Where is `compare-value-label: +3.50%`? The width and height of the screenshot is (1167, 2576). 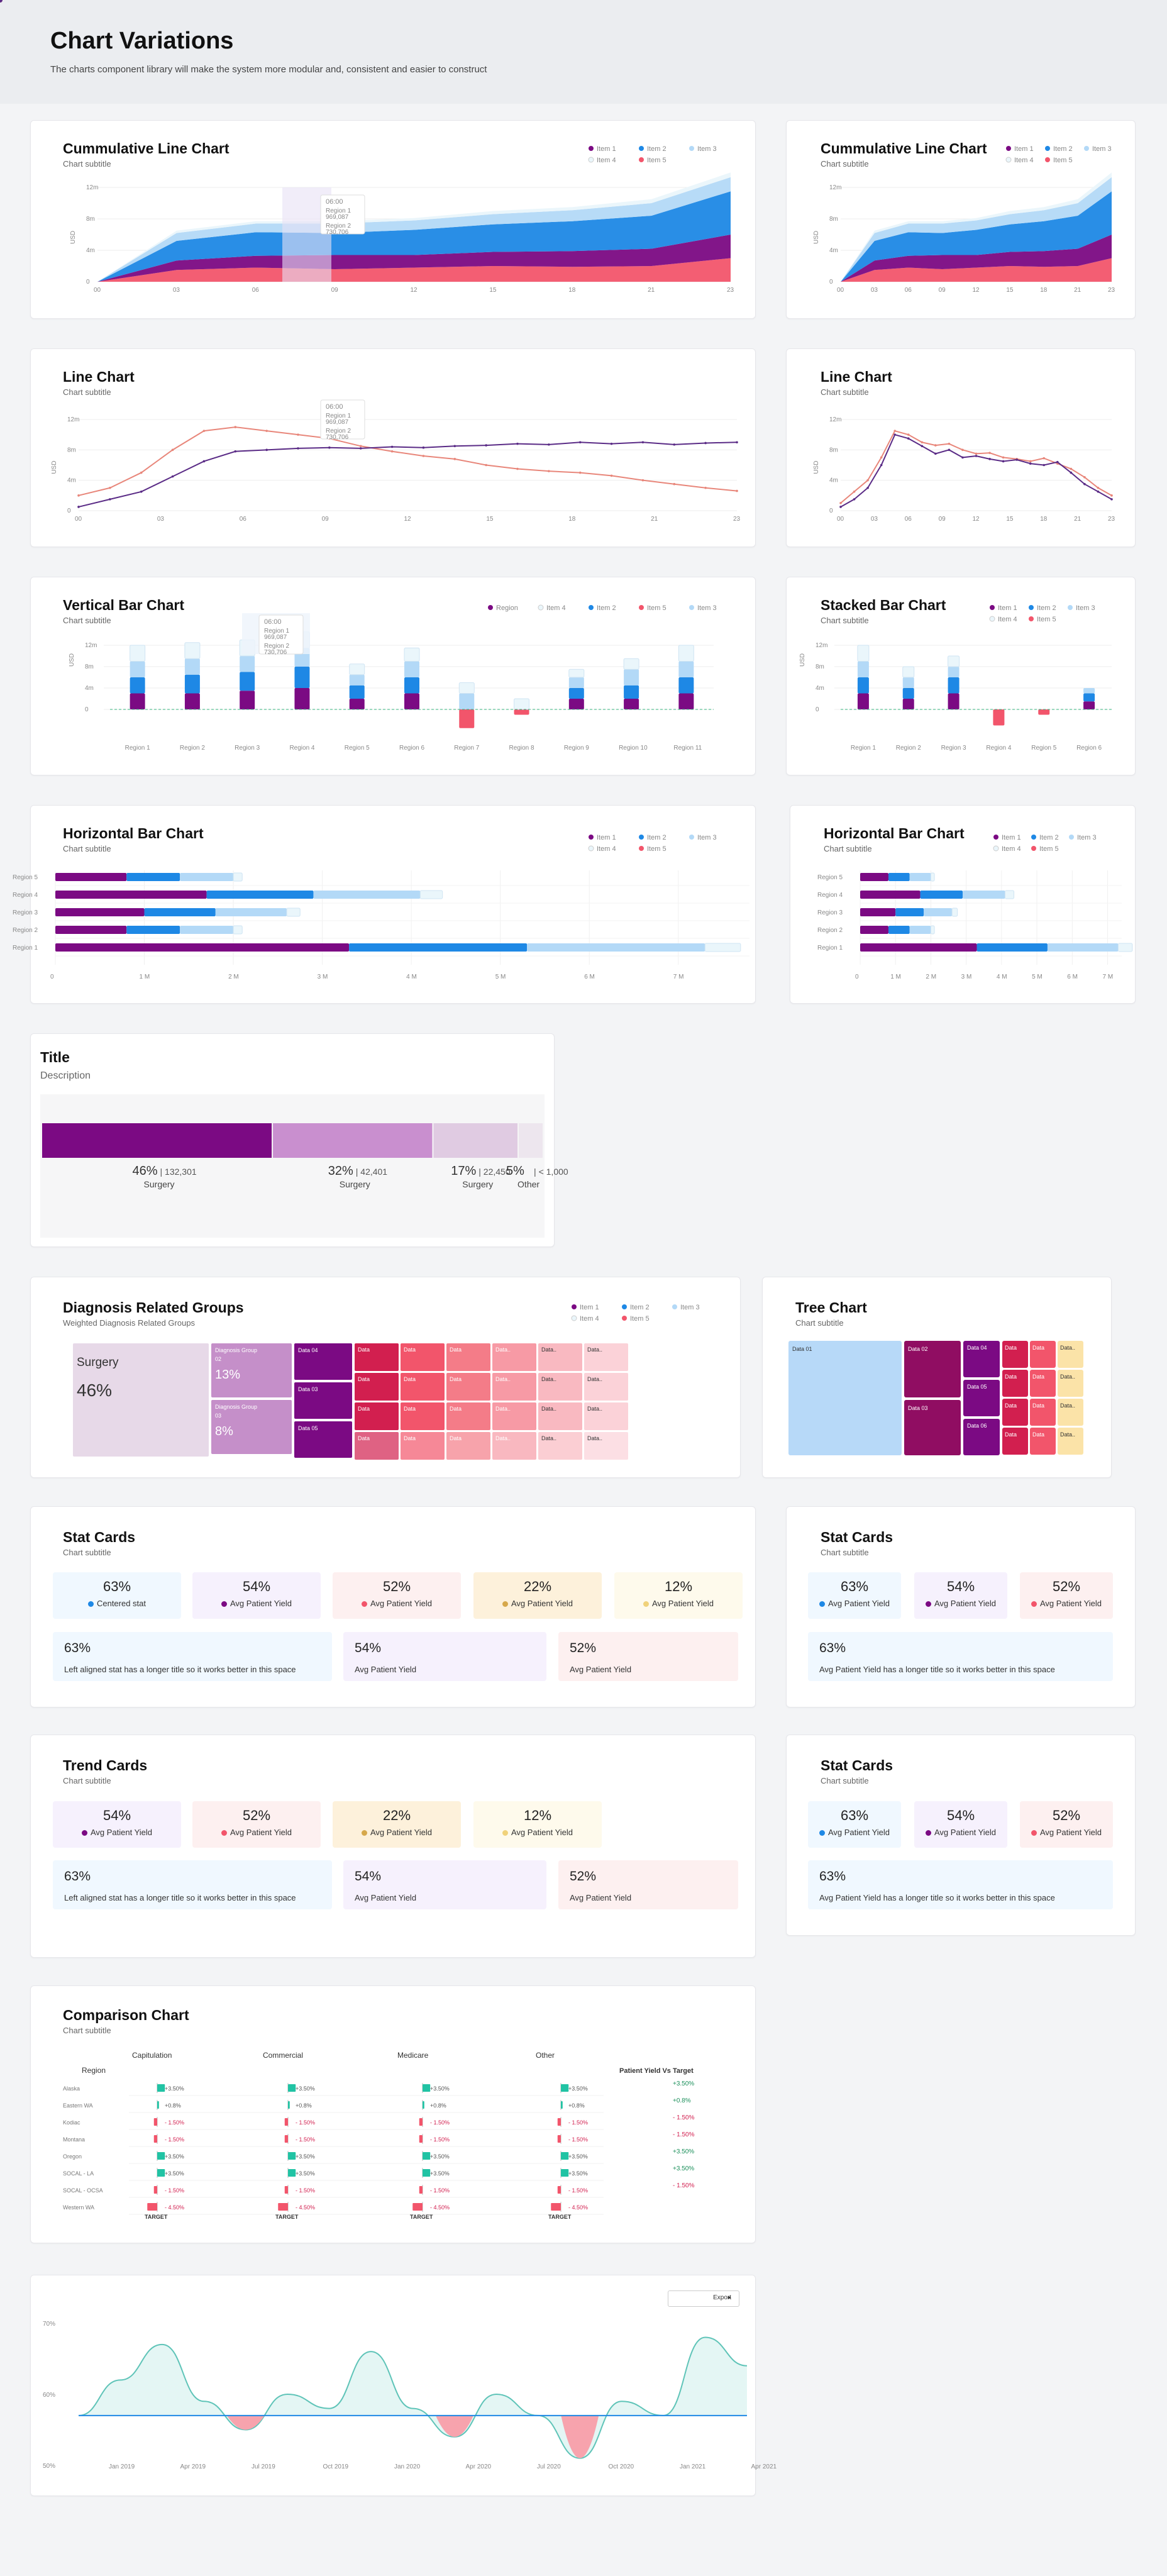
compare-value-label: +3.50% is located at coordinates (174, 2088).